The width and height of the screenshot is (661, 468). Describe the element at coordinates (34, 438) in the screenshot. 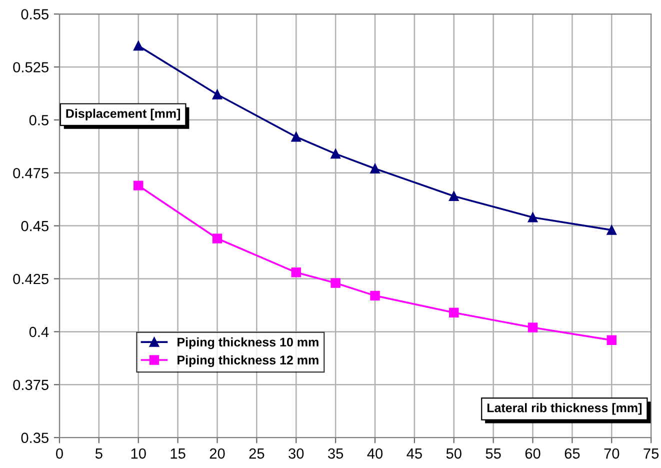

I see `y-tick-label: 0.35` at that location.